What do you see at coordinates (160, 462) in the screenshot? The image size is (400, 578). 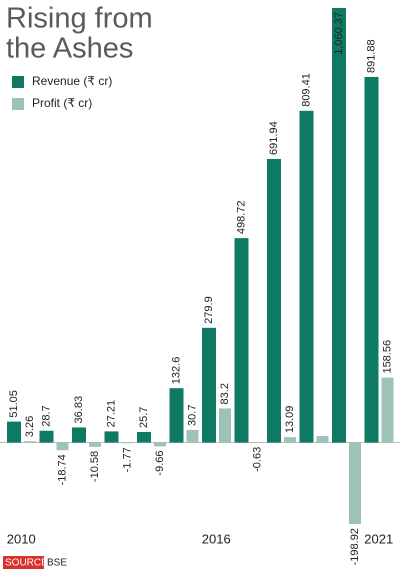 I see `value-label: -9.66` at bounding box center [160, 462].